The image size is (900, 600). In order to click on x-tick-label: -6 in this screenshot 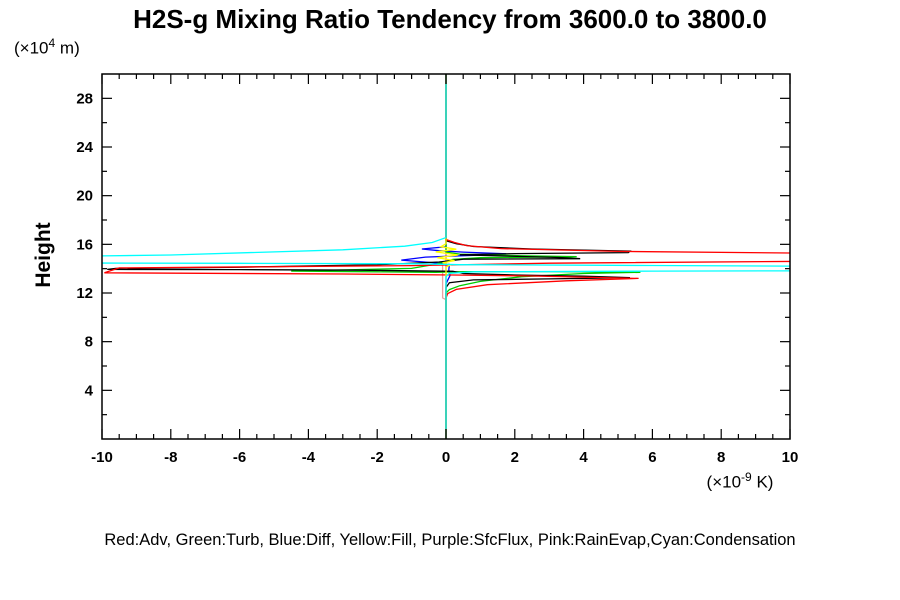, I will do `click(239, 457)`.